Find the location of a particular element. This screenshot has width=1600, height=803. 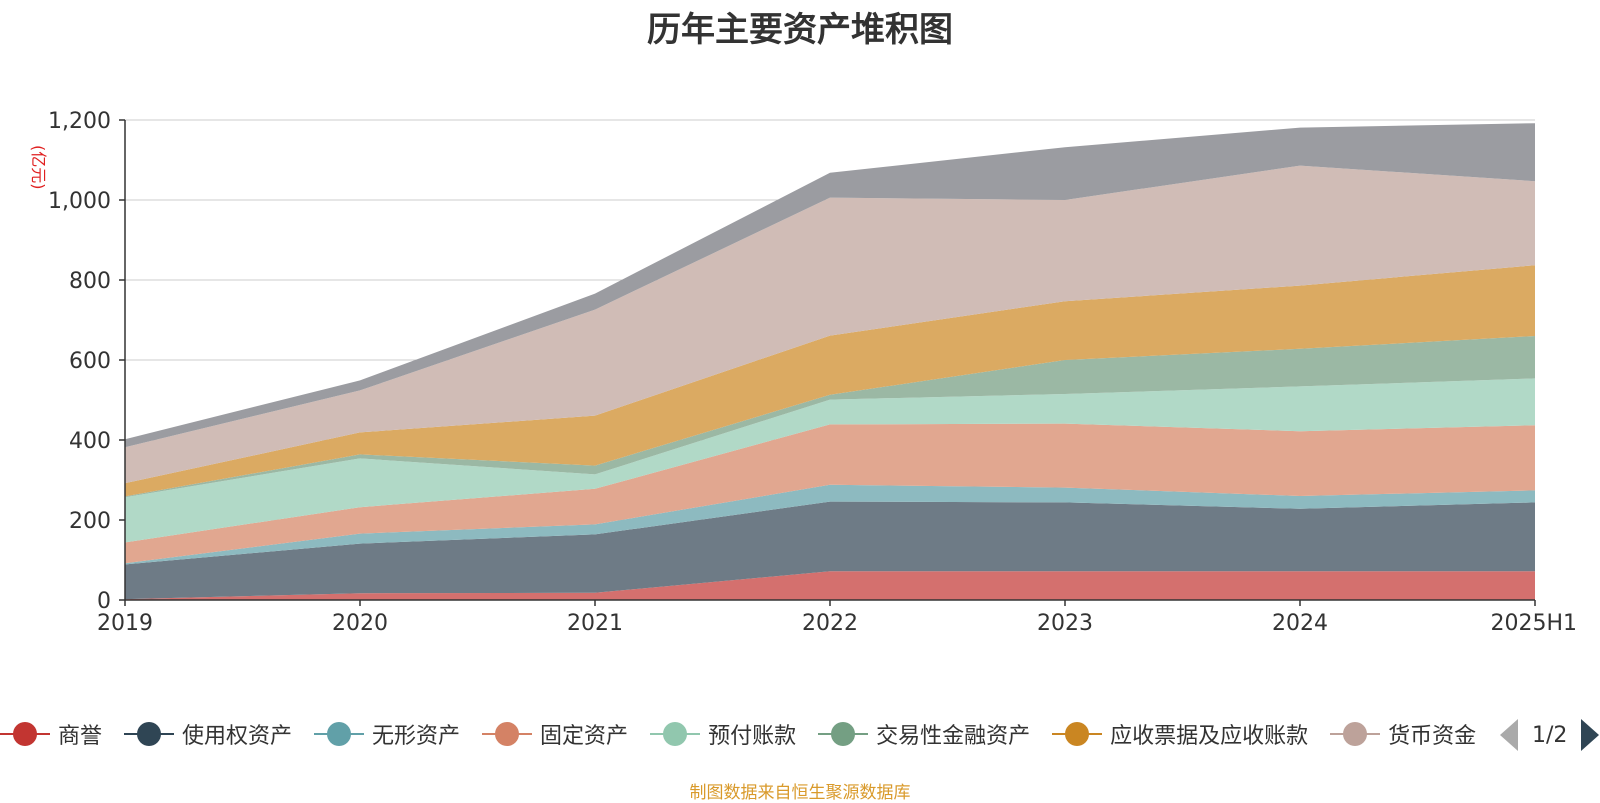

legend-item-3: 固定资产 is located at coordinates (555, 734).